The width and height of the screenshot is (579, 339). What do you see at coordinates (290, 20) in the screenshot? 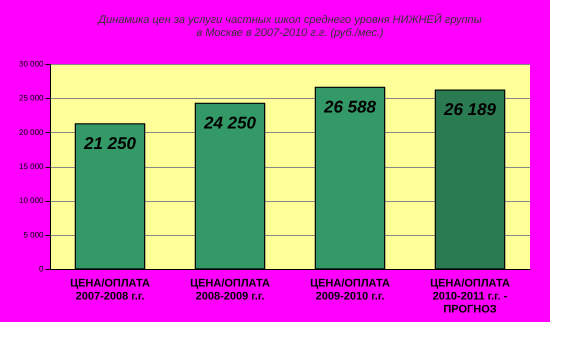
I see `text: Динамика цен за услуги частных школ среднего уровня НИЖНЕЙ группы` at bounding box center [290, 20].